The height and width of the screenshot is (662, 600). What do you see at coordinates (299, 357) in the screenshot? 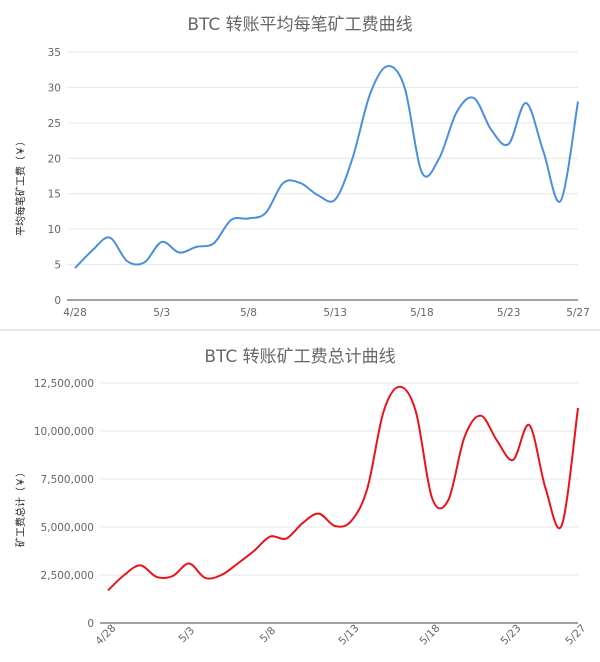
I see `chart-title: BTC 转账矿工费总计曲线` at bounding box center [299, 357].